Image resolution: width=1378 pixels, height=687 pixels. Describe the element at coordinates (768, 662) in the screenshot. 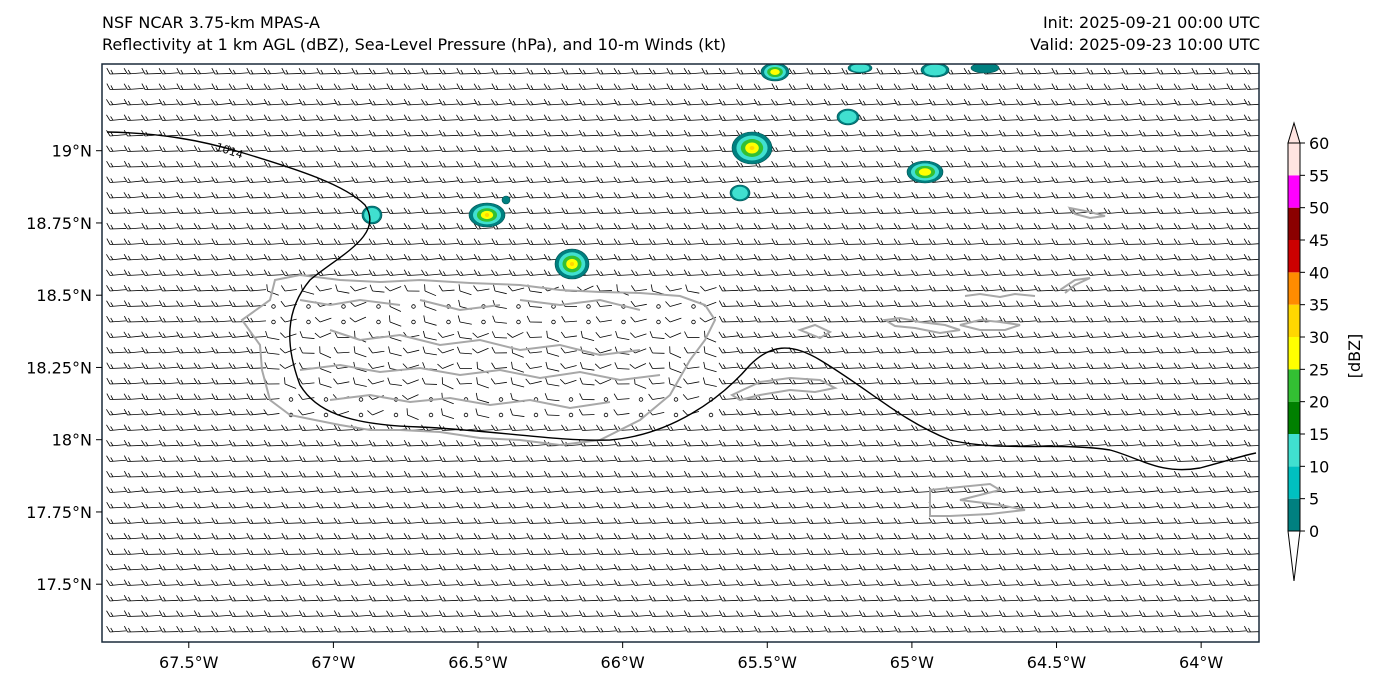

I see `lon-tick-label: 65.5°W` at that location.